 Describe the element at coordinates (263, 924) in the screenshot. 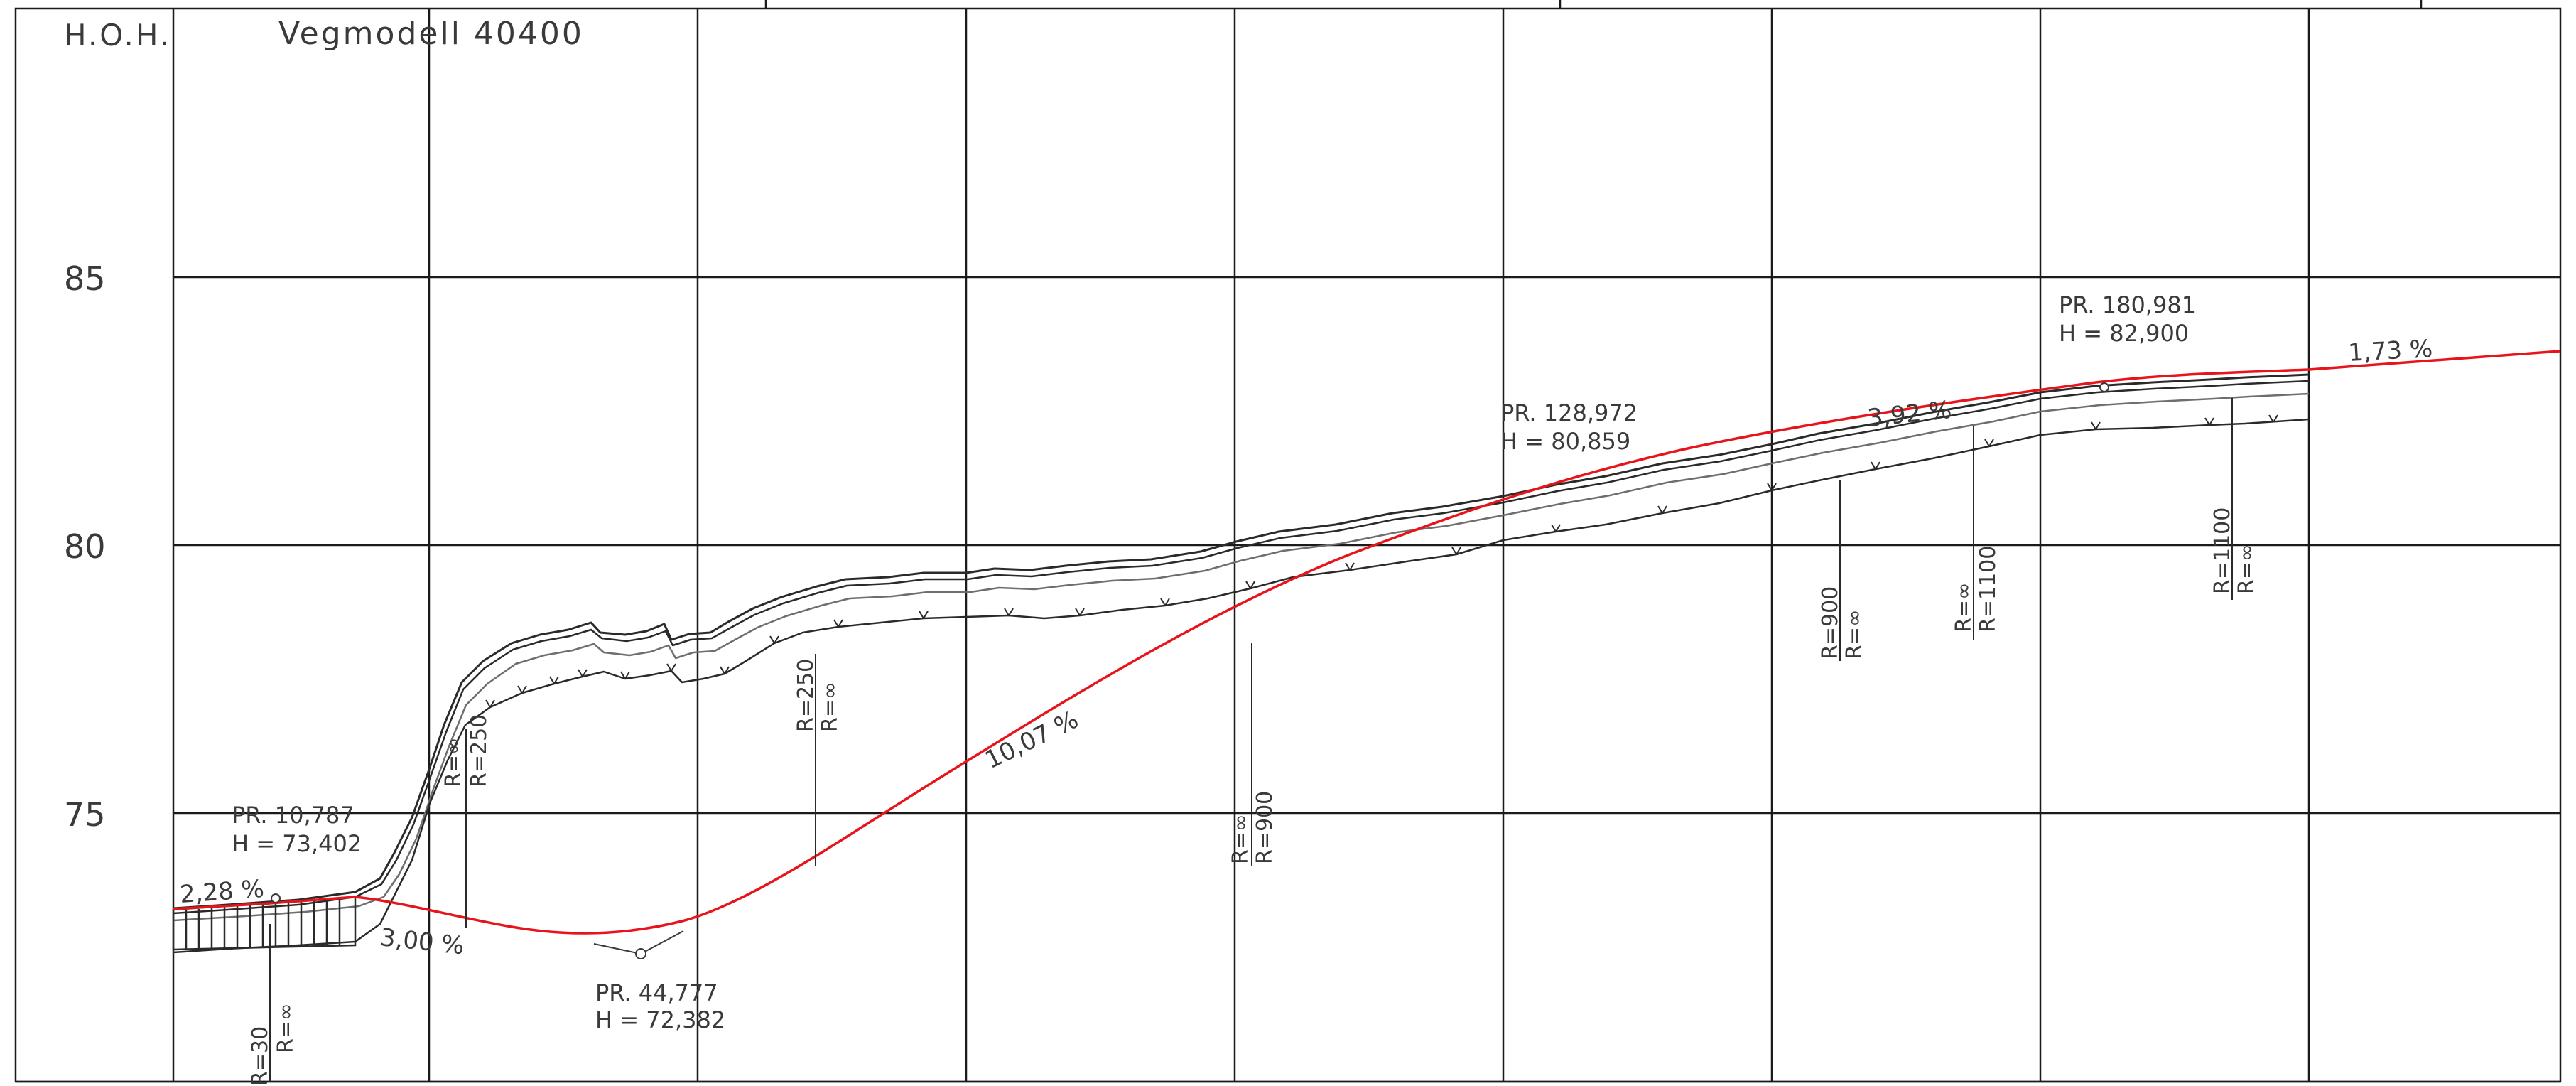

I see `hatch-lines` at that location.